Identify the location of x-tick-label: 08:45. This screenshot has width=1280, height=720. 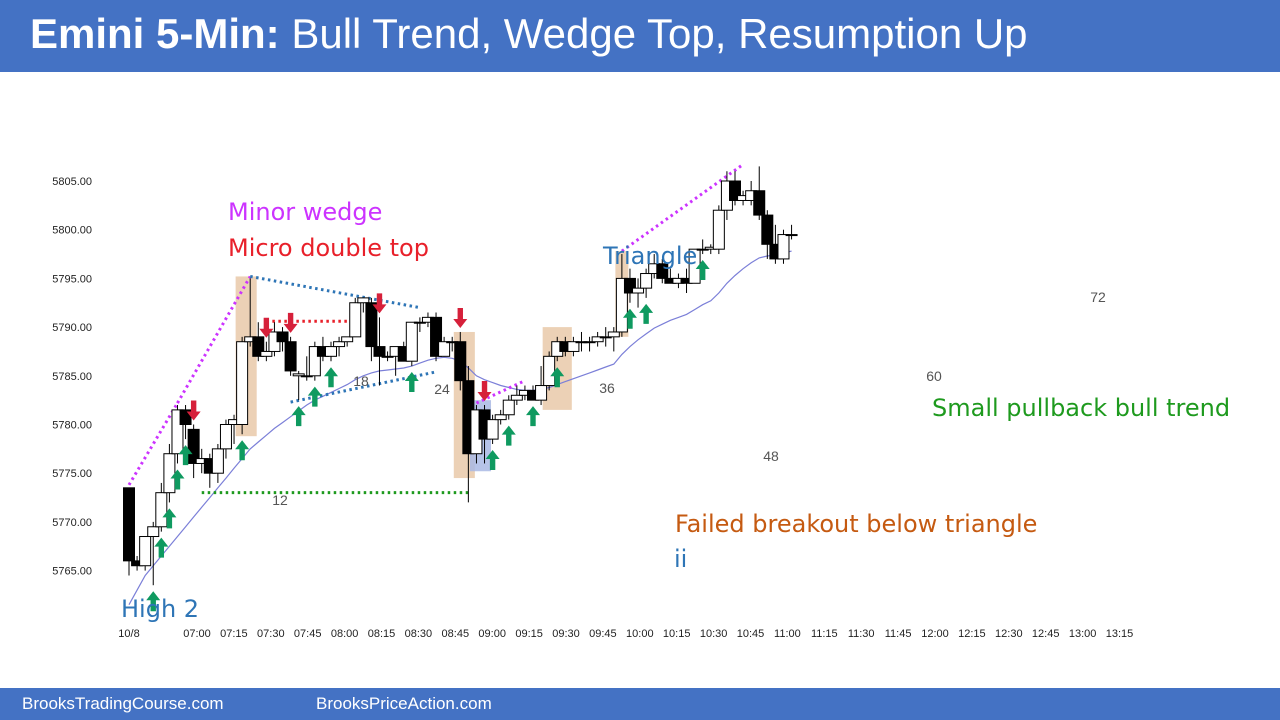
(456, 634).